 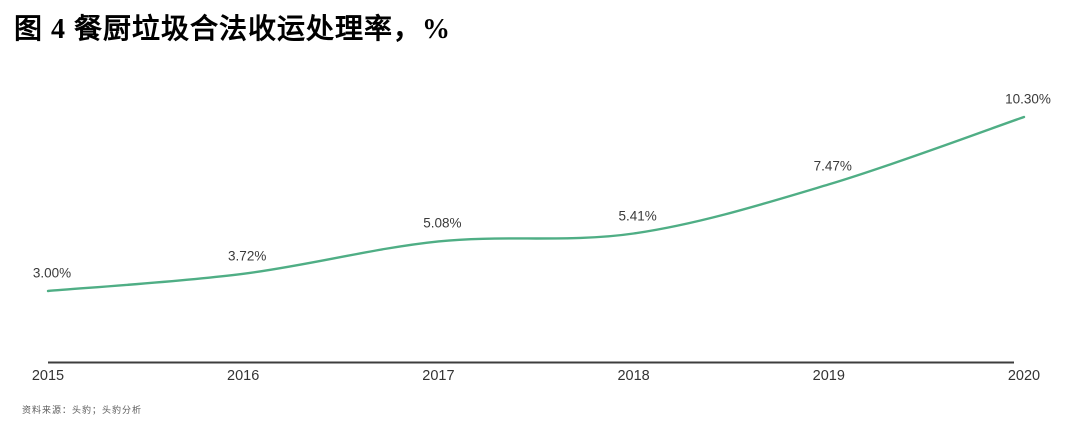 I want to click on source-note: 资料来源：头豹；头豹分析, so click(x=82, y=410).